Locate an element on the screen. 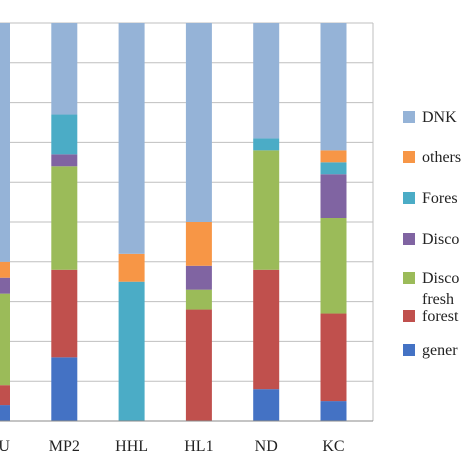 This screenshot has width=474, height=474. legend-label: Fores is located at coordinates (440, 198).